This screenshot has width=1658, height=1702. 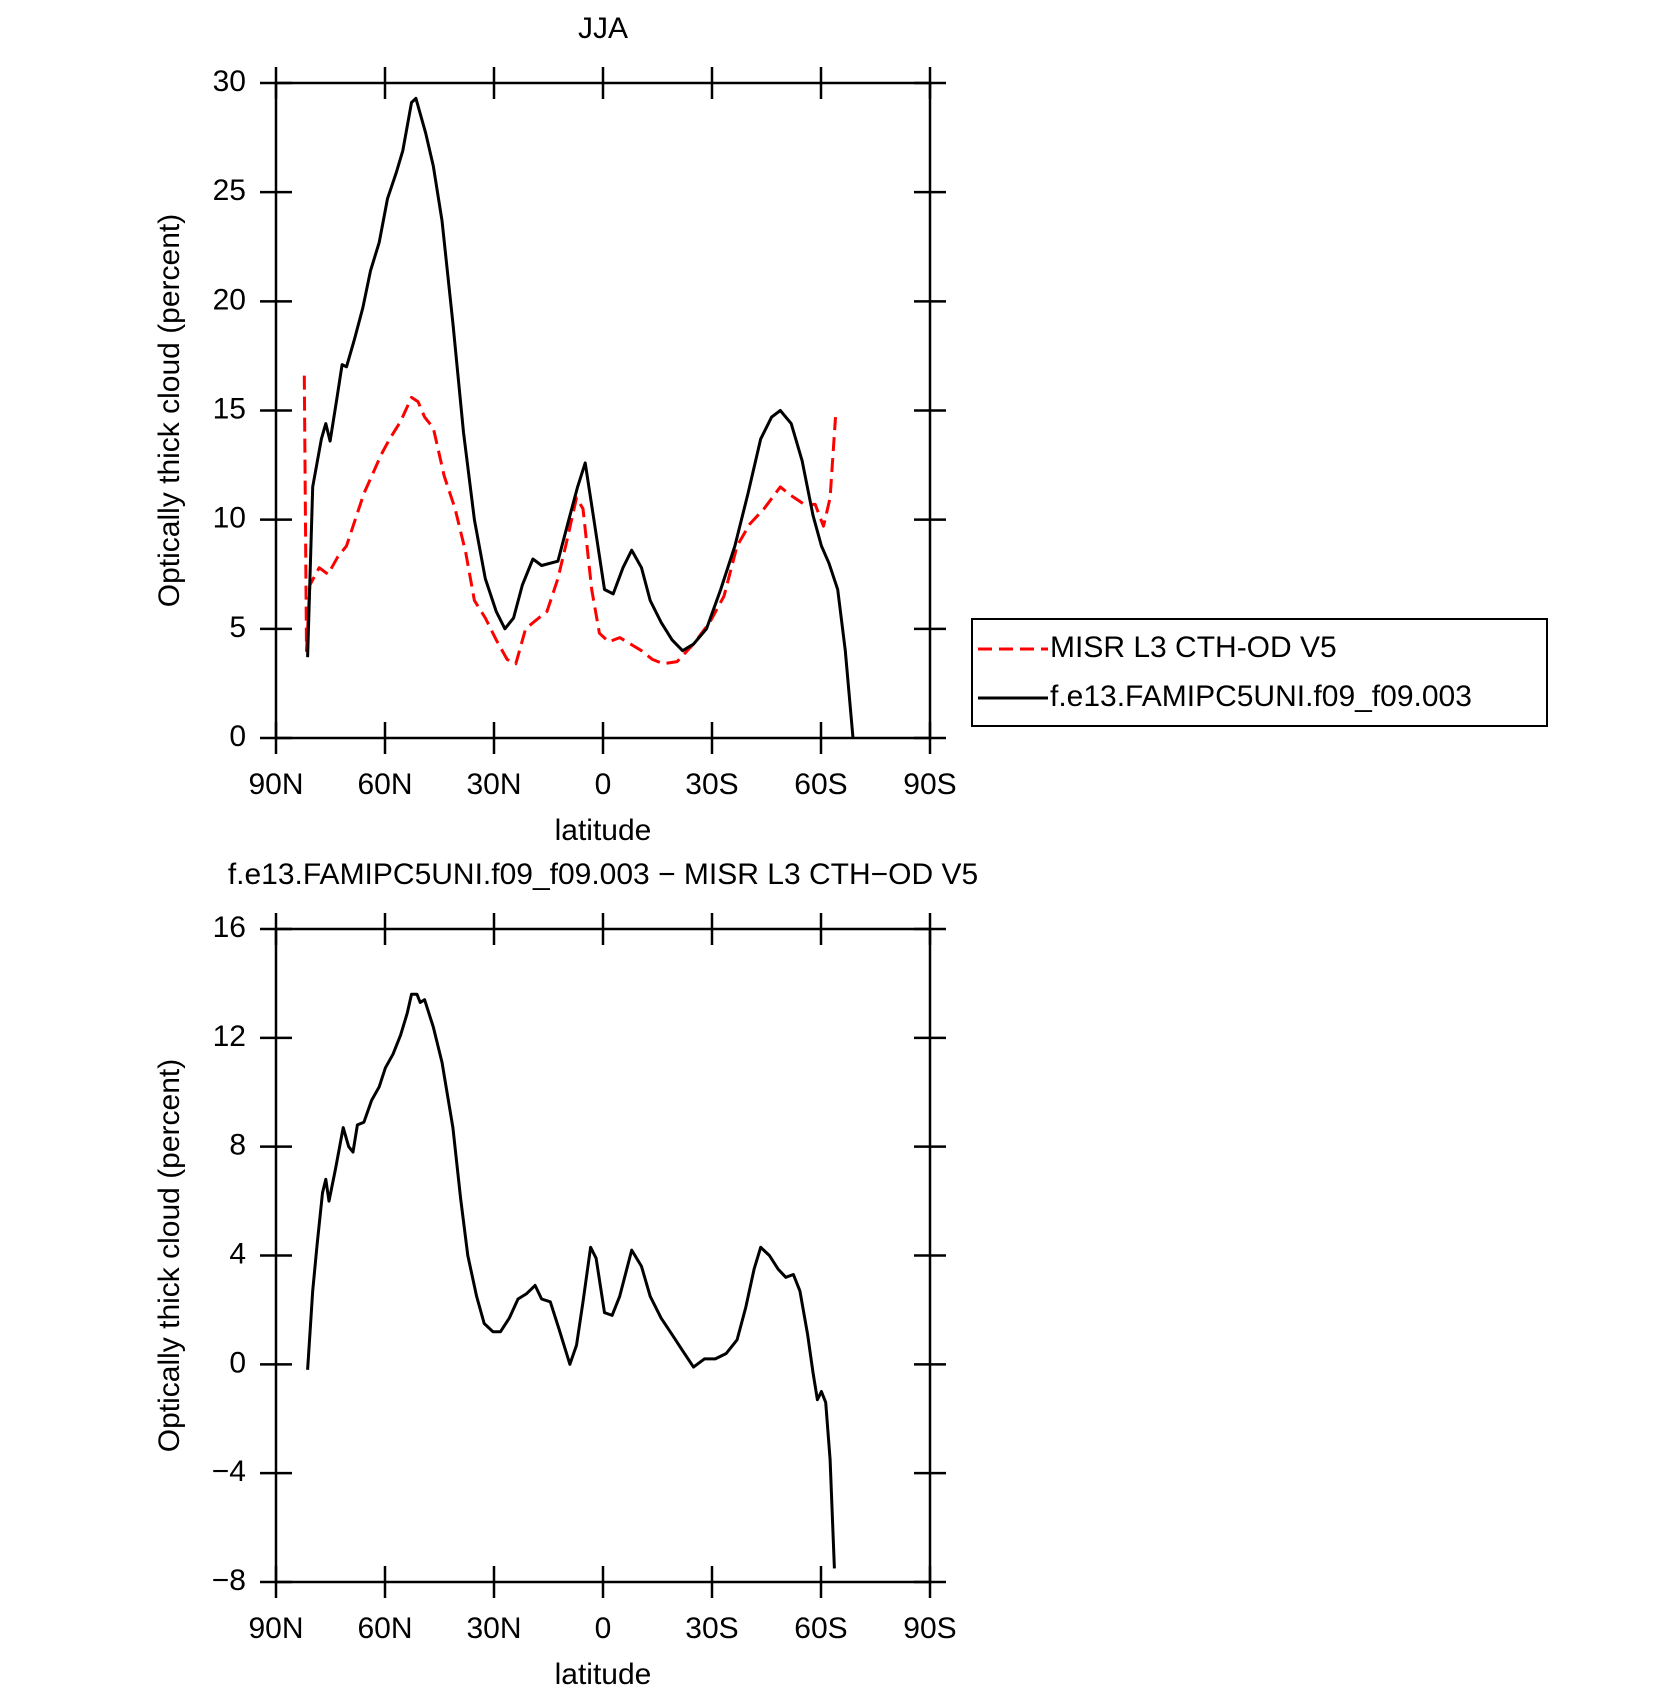 I want to click on legend-label: MISR L3 CTH-OD V5, so click(x=1193, y=647).